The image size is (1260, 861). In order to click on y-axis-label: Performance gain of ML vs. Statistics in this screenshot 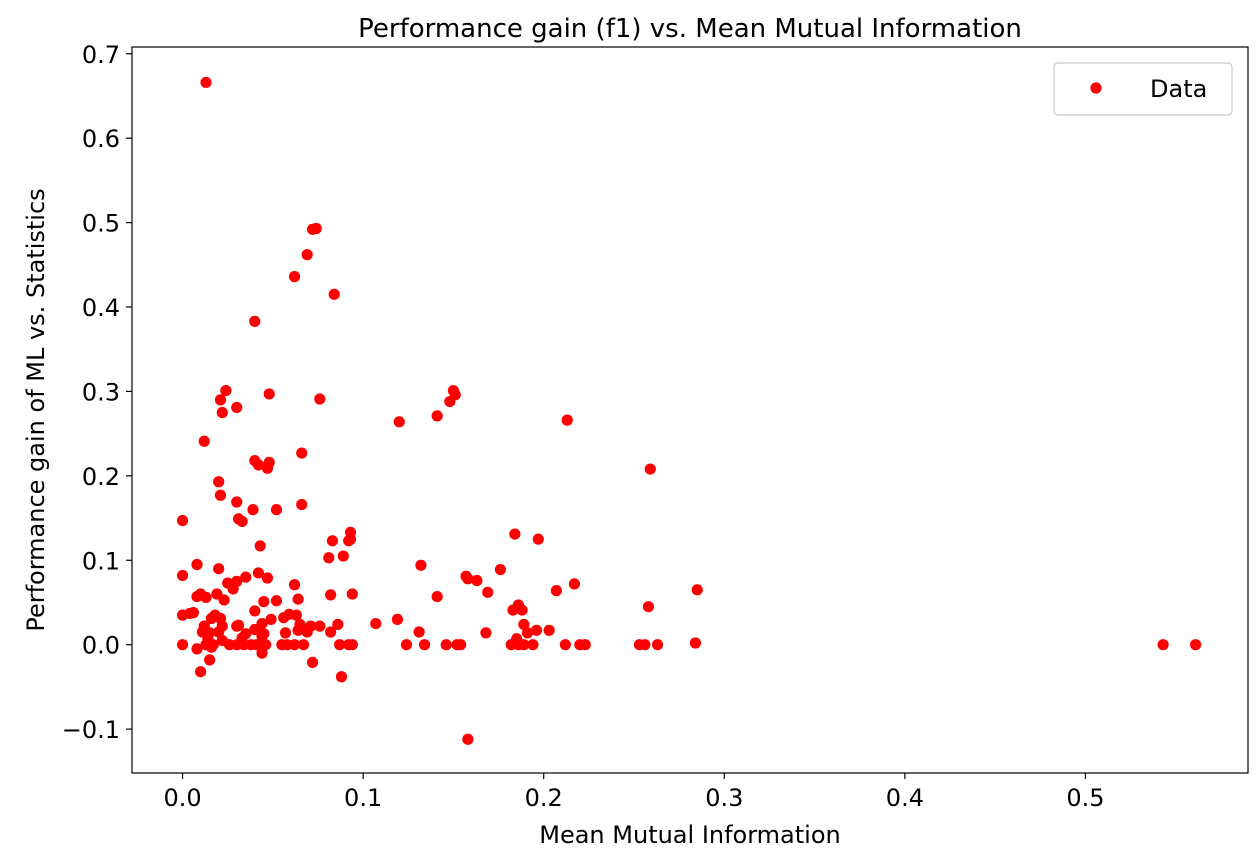, I will do `click(36, 409)`.